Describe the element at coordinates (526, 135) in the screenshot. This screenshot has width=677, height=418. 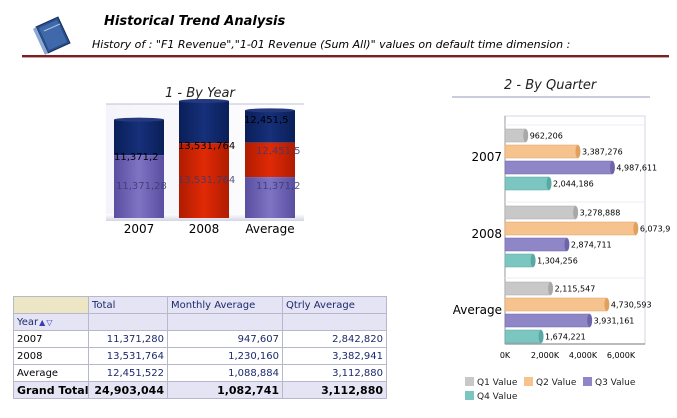
I see `by-quarter-bar-end-2007-q1` at that location.